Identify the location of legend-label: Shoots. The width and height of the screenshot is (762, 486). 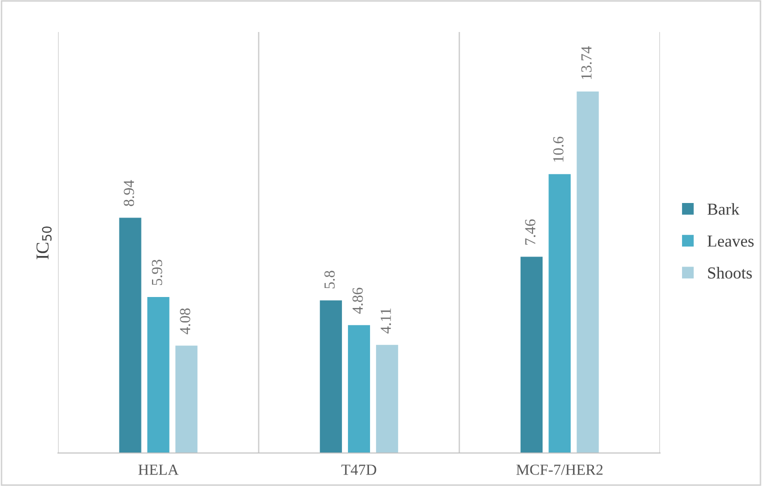
(730, 272).